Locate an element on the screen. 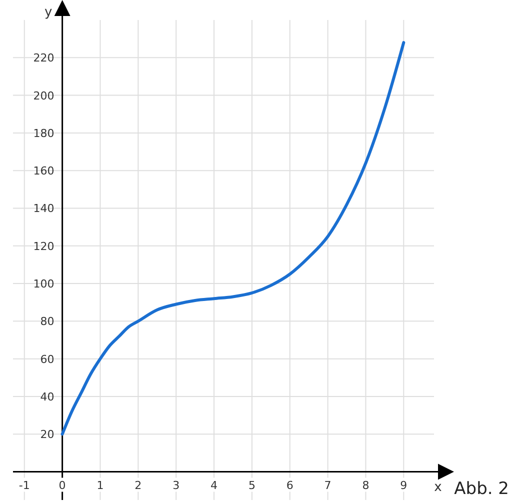 The height and width of the screenshot is (502, 519). y-tick-label: 100 is located at coordinates (43, 284).